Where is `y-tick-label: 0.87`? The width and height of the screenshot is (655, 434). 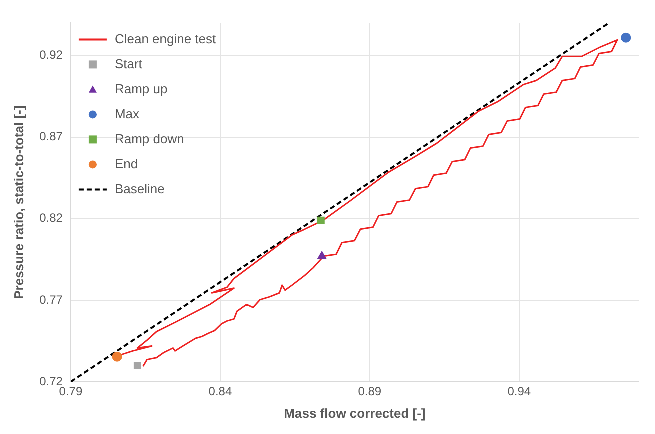 y-tick-label: 0.87 is located at coordinates (52, 137).